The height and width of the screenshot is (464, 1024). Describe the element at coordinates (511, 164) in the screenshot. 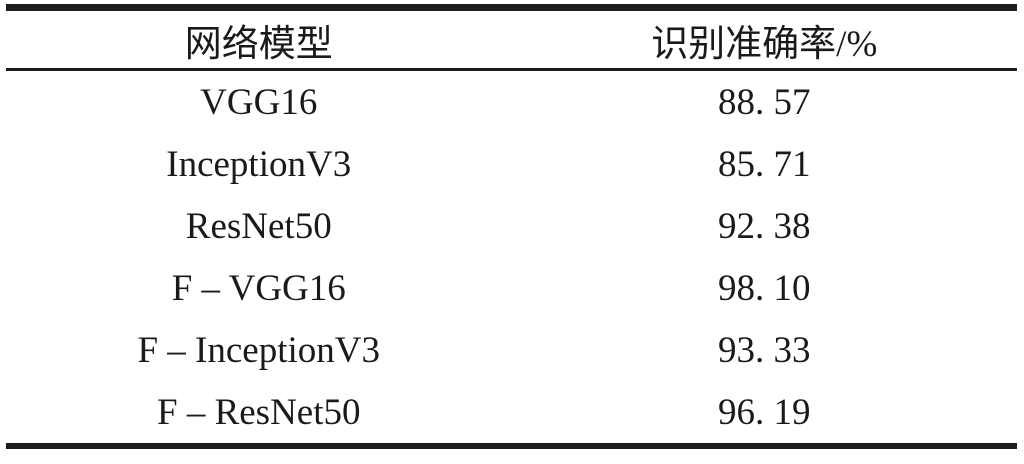

I see `table-row: InceptionV3 85. 71` at that location.